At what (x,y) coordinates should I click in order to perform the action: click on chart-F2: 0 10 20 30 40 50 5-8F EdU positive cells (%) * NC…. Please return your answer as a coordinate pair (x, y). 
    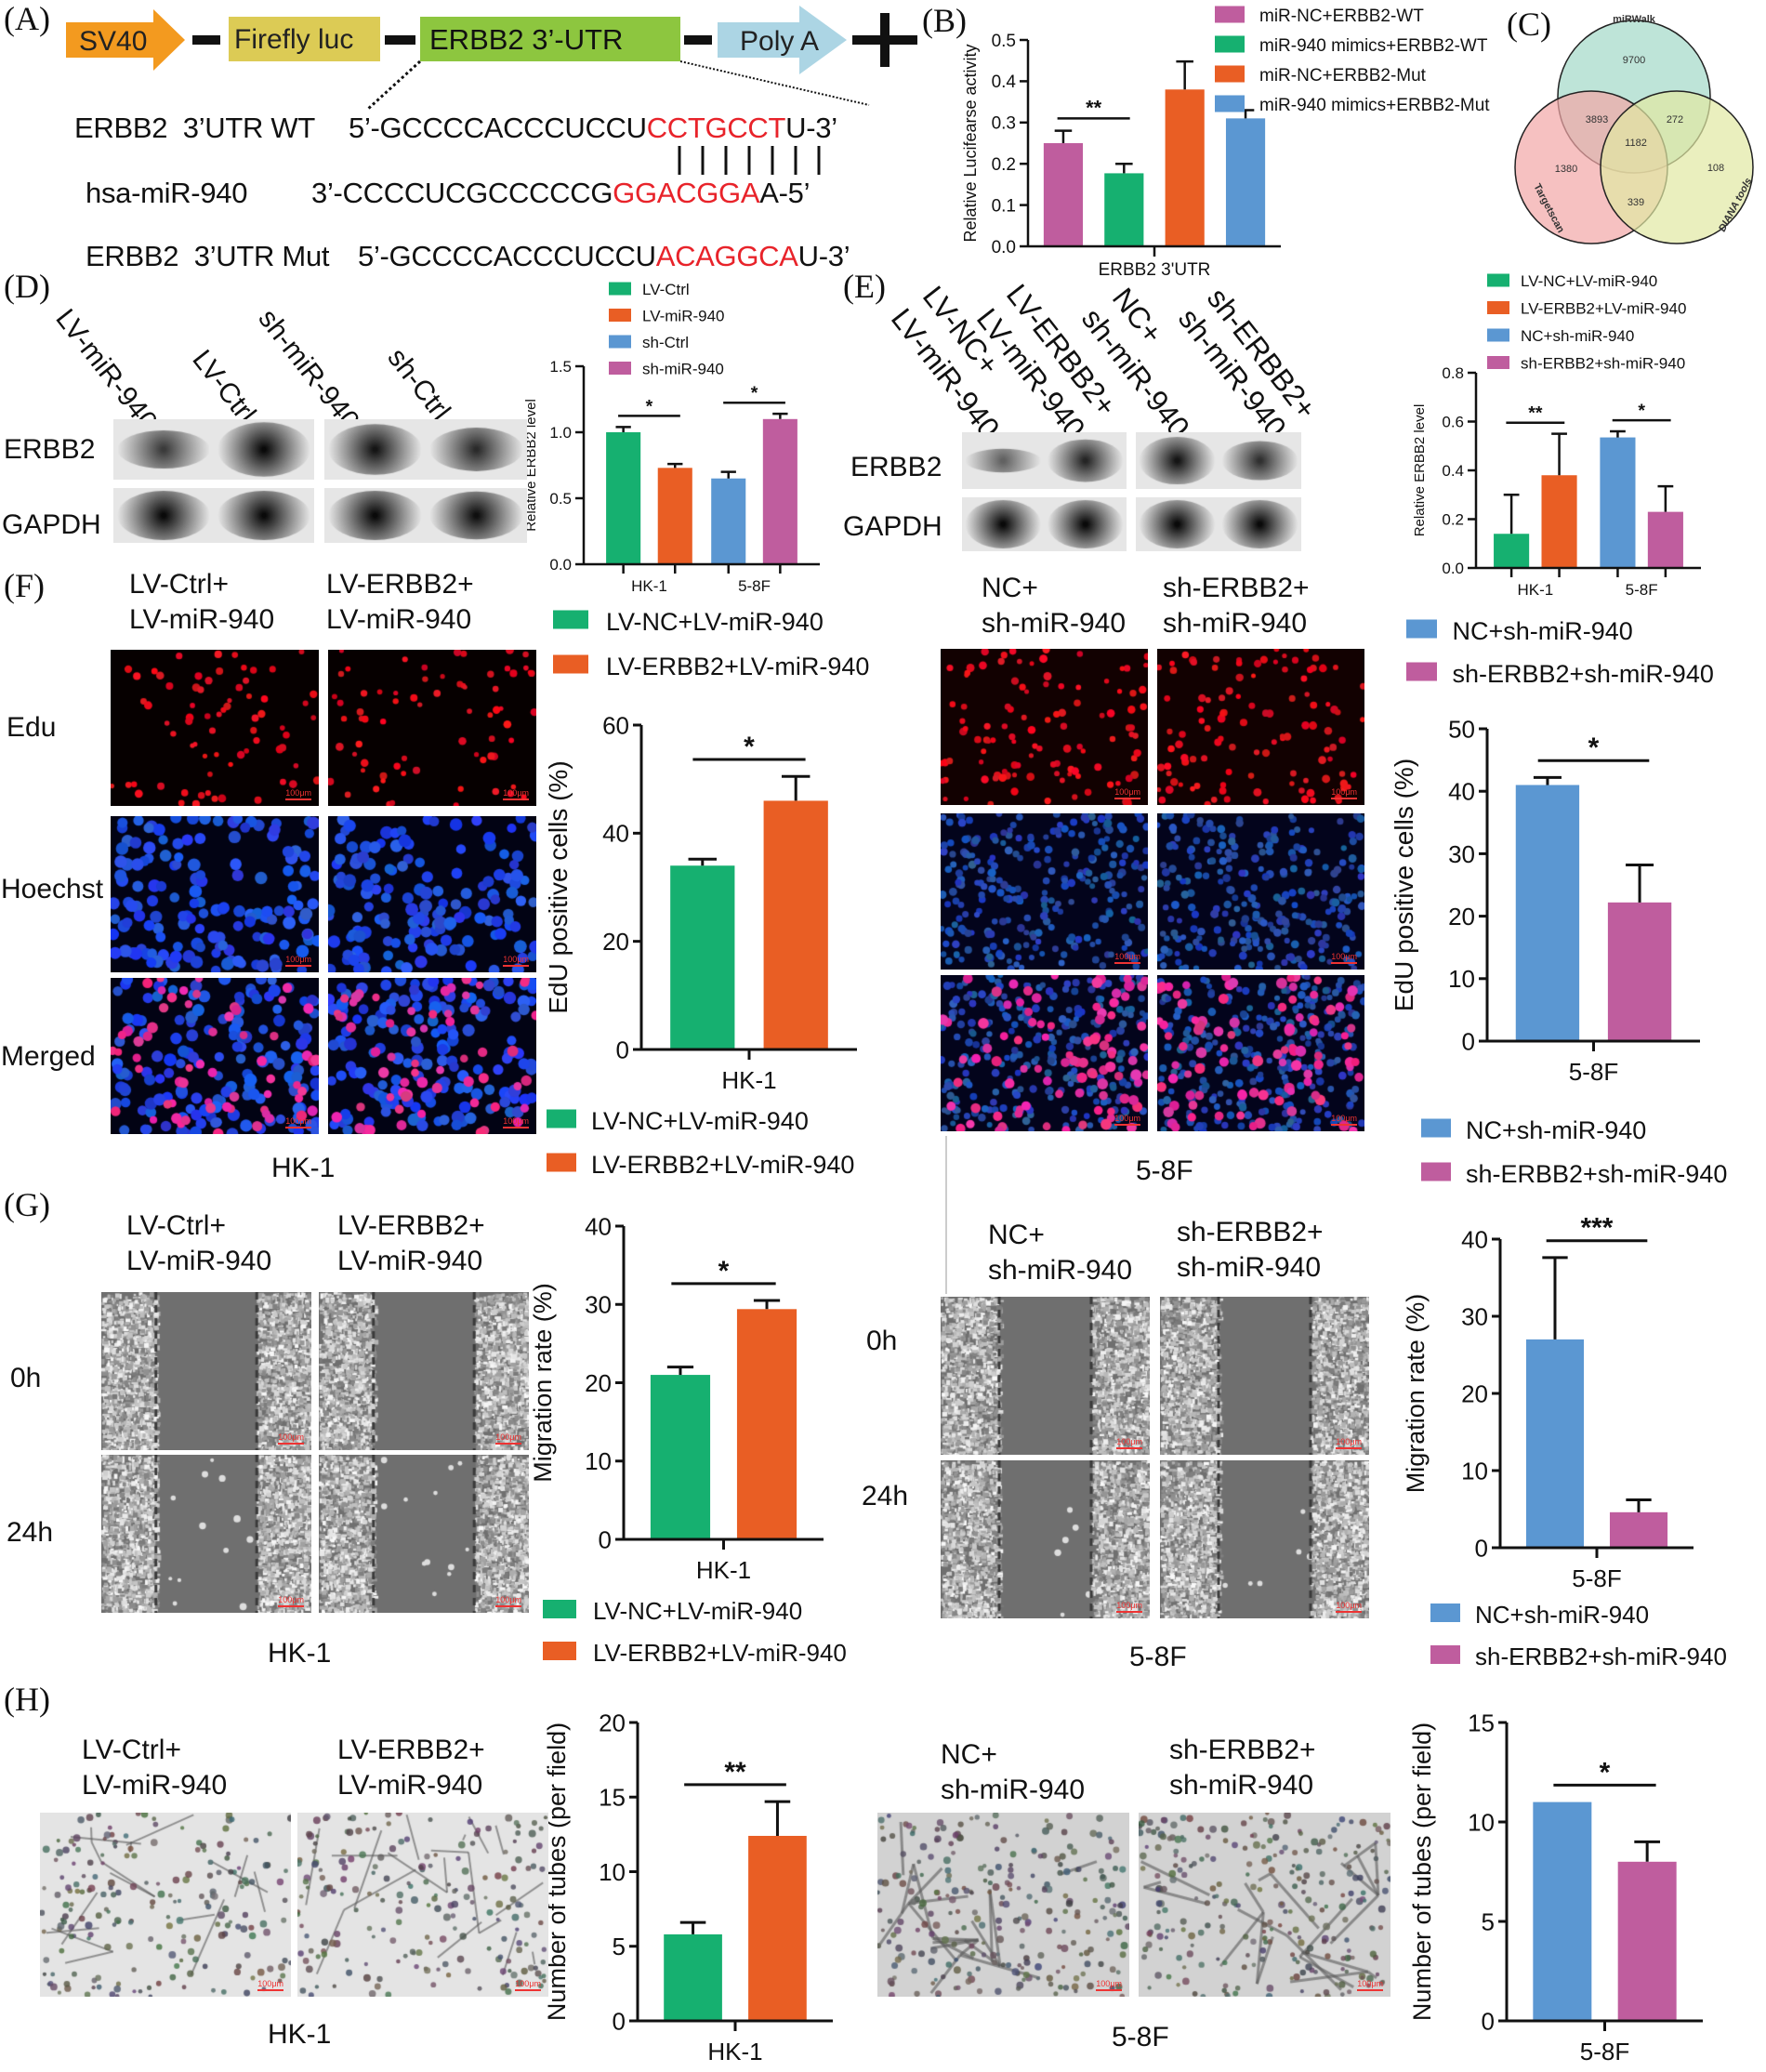
    Looking at the image, I should click on (1558, 903).